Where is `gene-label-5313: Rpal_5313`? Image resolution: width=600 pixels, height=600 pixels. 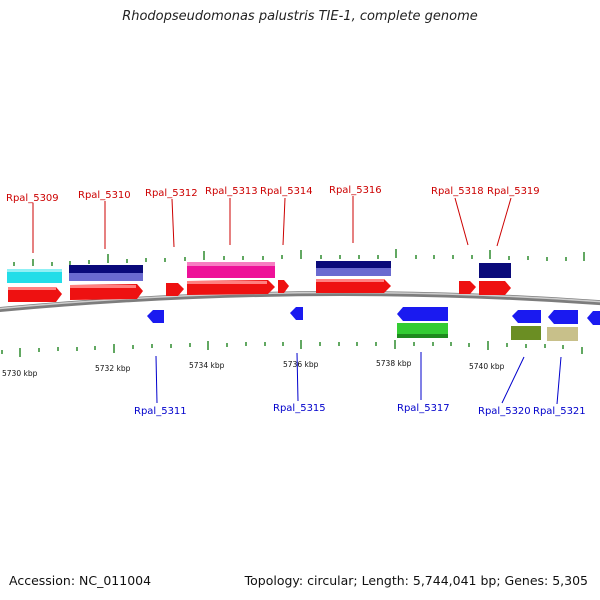 gene-label-5313: Rpal_5313 is located at coordinates (231, 191).